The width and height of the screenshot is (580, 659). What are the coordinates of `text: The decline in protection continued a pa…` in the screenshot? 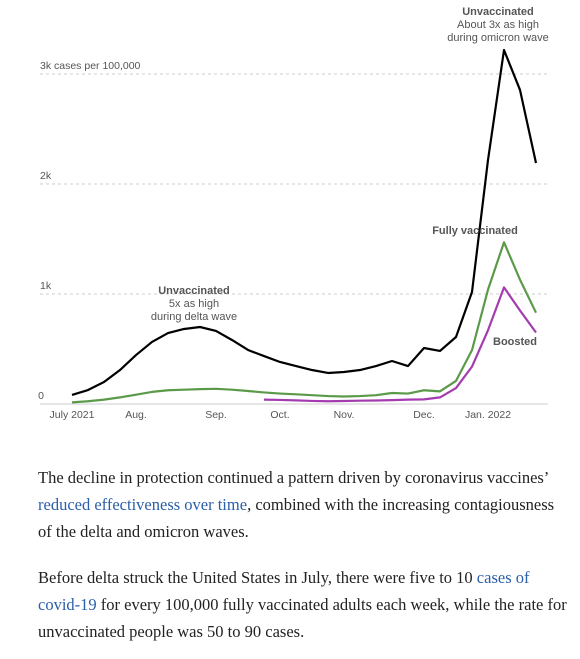 It's located at (293, 477).